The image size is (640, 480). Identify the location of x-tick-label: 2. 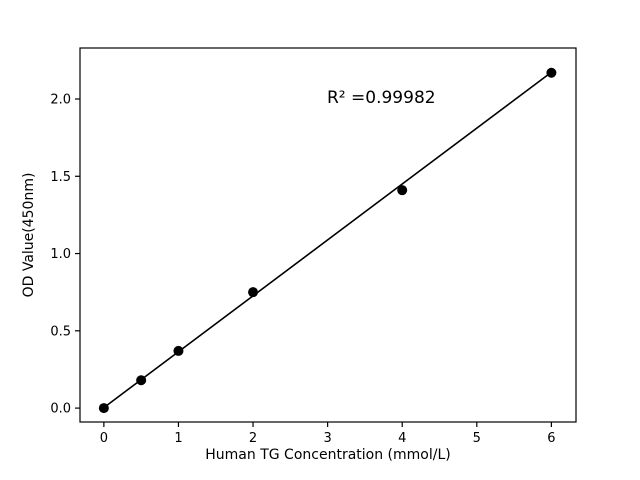
(253, 438).